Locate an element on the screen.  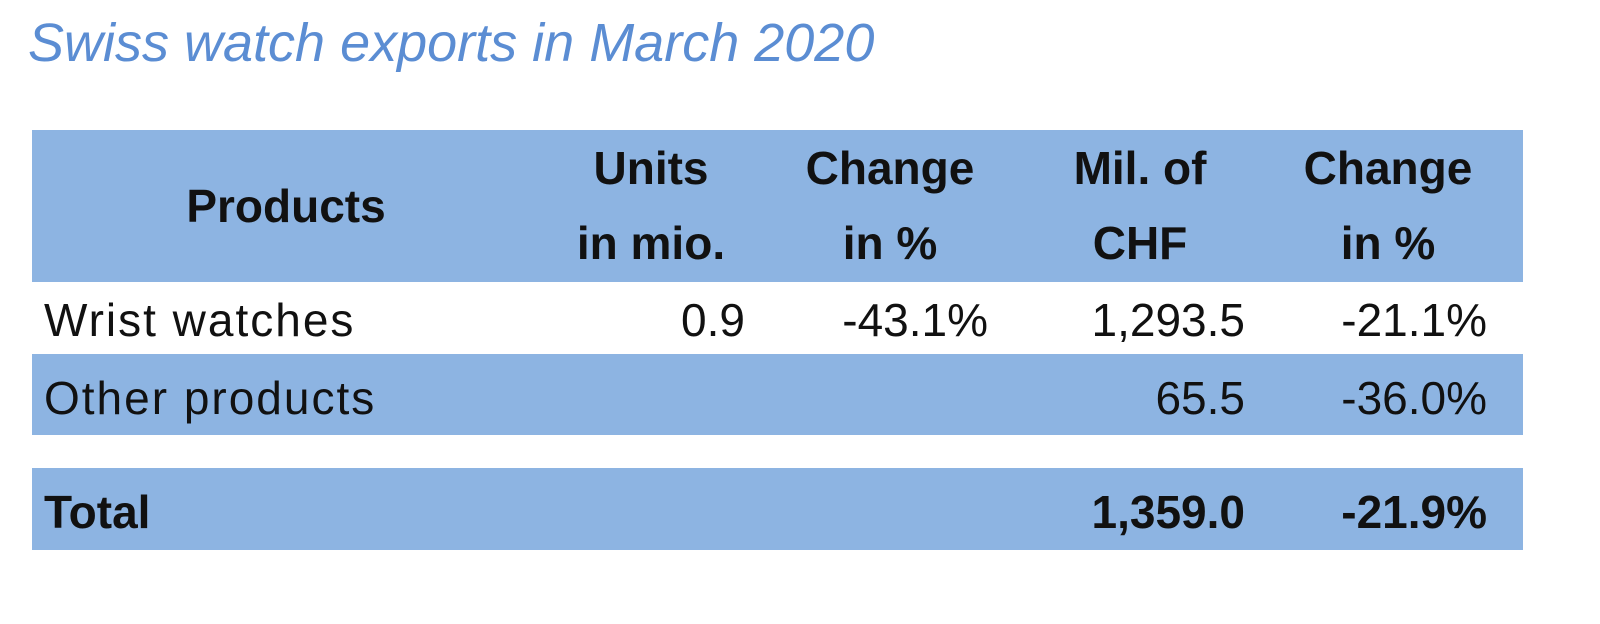
header-cell: Products is located at coordinates (286, 206).